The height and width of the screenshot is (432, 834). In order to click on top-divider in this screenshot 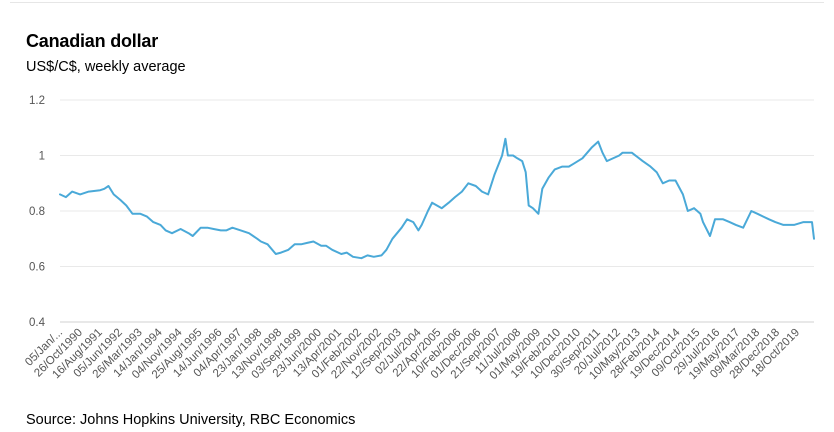, I will do `click(417, 2)`.